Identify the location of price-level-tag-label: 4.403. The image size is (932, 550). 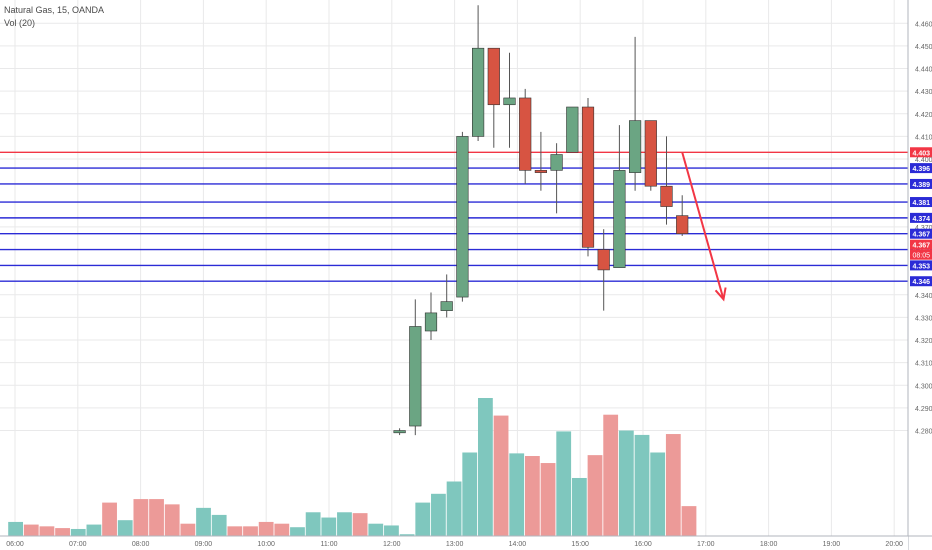
(922, 153).